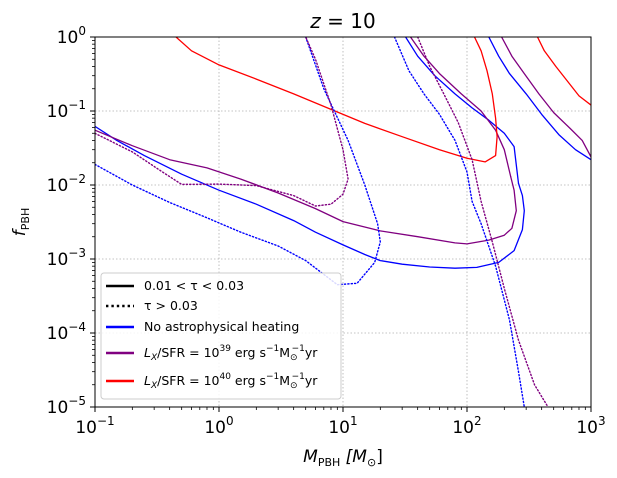  What do you see at coordinates (354, 421) in the screenshot?
I see `x-tick-exp: 1` at bounding box center [354, 421].